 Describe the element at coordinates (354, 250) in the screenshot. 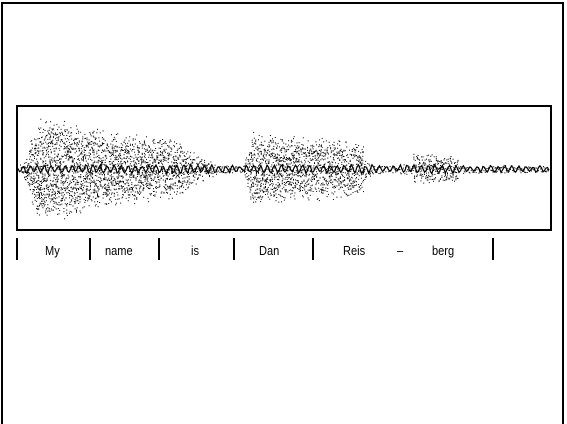

I see `word-label-reis: Reis` at that location.